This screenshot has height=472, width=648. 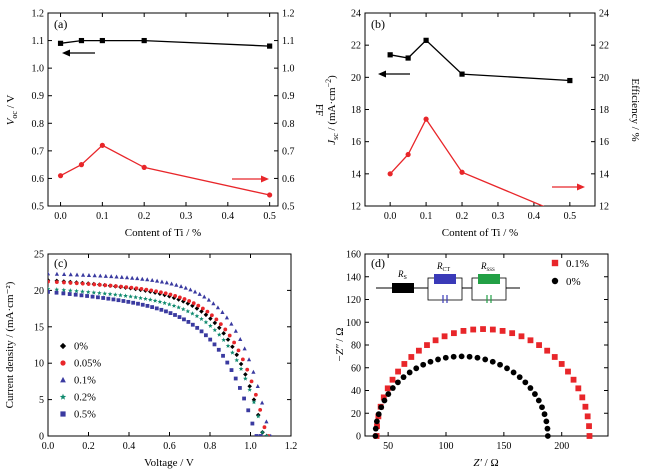 I want to click on y-tick-label: 16, so click(x=356, y=142).